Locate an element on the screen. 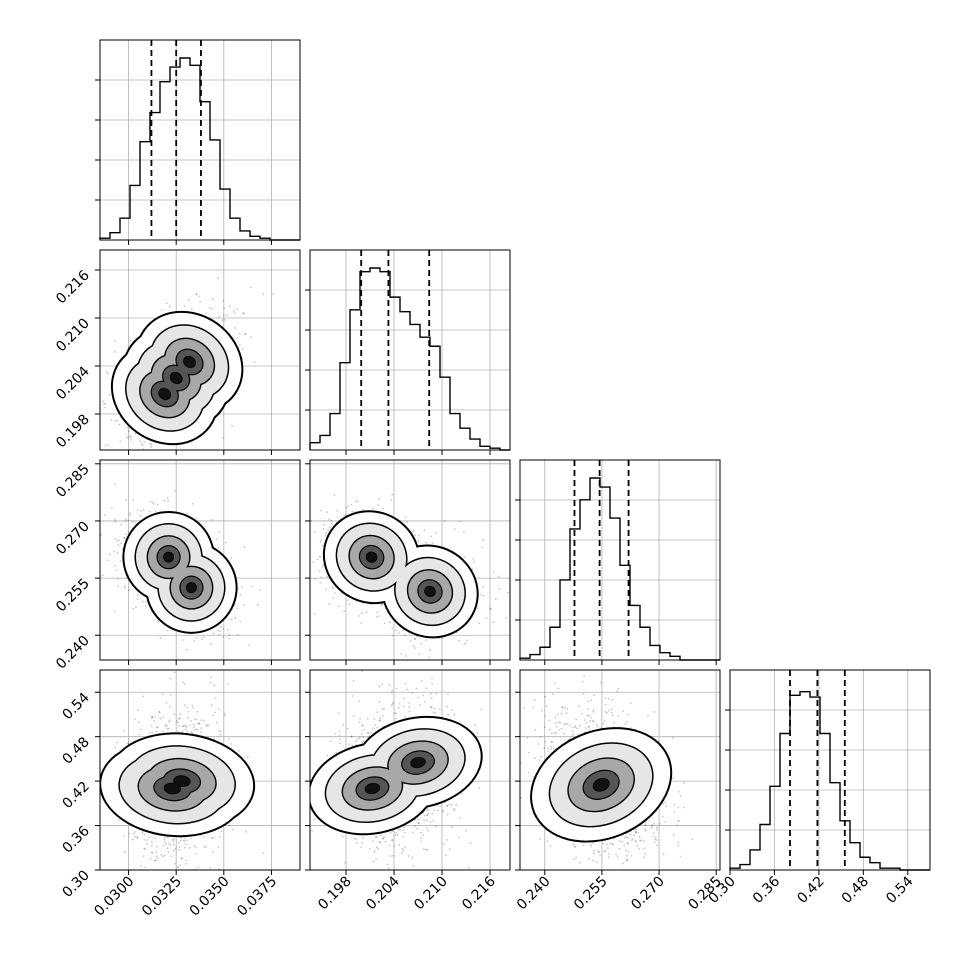  hist-1-frame is located at coordinates (410, 350).